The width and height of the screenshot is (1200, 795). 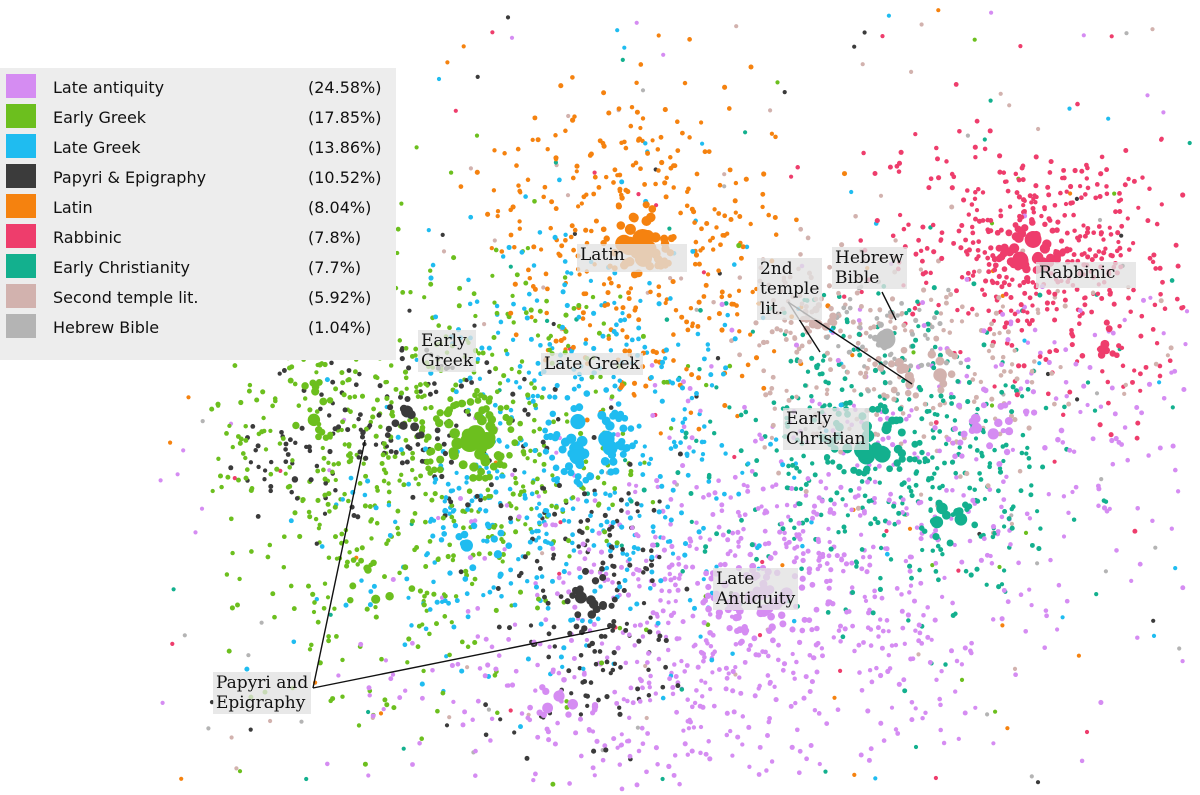 I want to click on legend-label: Early Christianity, so click(x=122, y=267).